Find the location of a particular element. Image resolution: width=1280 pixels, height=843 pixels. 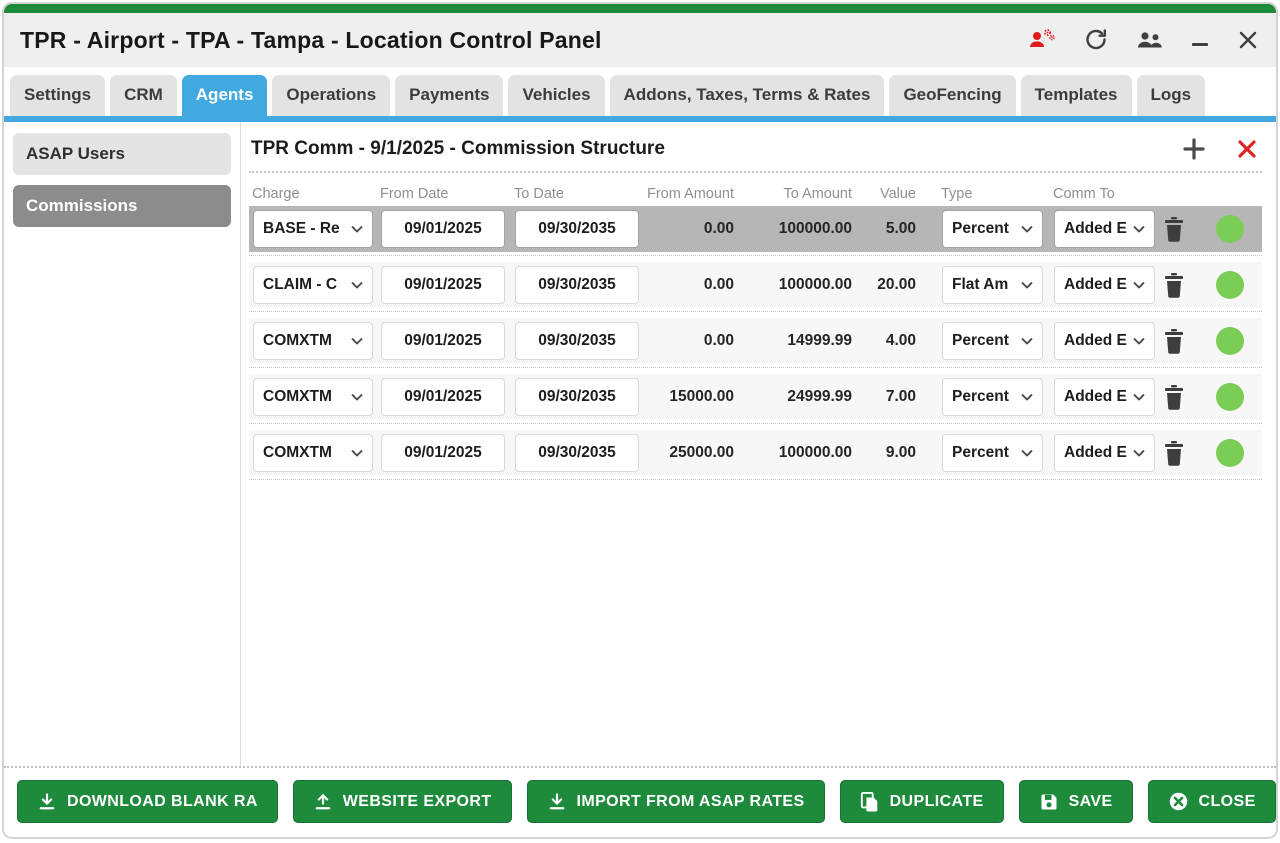

from-amount-value: 15000.00 is located at coordinates (701, 396).